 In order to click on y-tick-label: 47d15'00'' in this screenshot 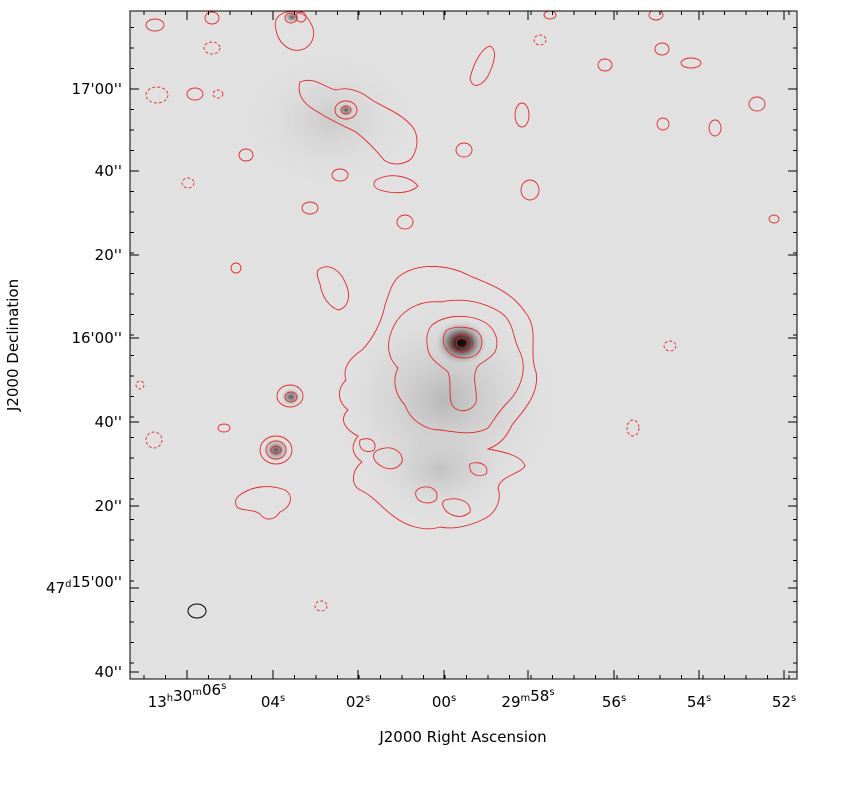, I will do `click(84, 585)`.